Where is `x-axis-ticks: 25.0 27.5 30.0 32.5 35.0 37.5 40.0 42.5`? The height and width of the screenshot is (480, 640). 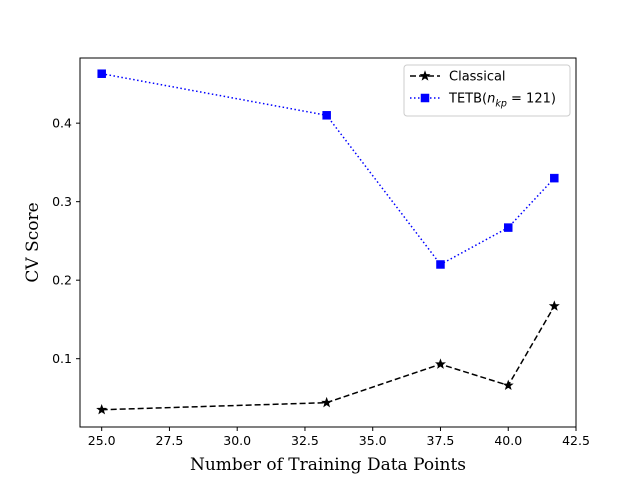 x-axis-ticks: 25.0 27.5 30.0 32.5 35.0 37.5 40.0 42.5 is located at coordinates (339, 437).